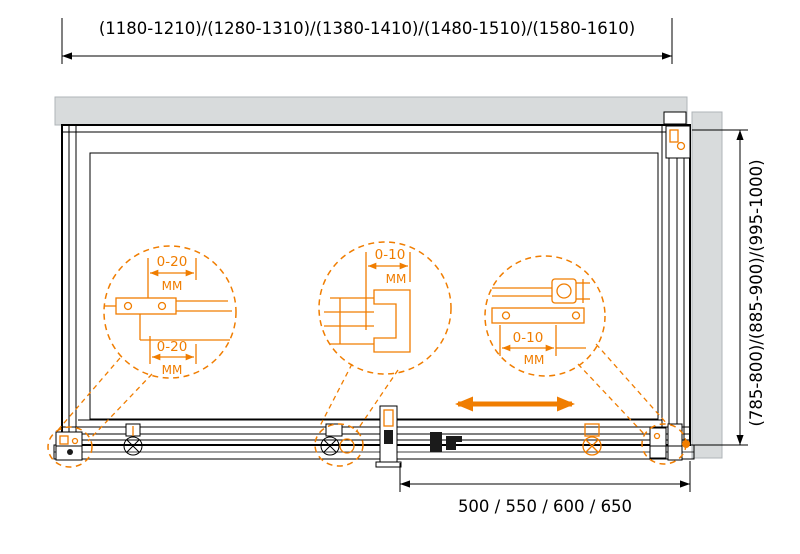 This screenshot has height=554, width=800. I want to click on bottom-width-dimension: 500 / 550 / 600 / 650, so click(545, 488).